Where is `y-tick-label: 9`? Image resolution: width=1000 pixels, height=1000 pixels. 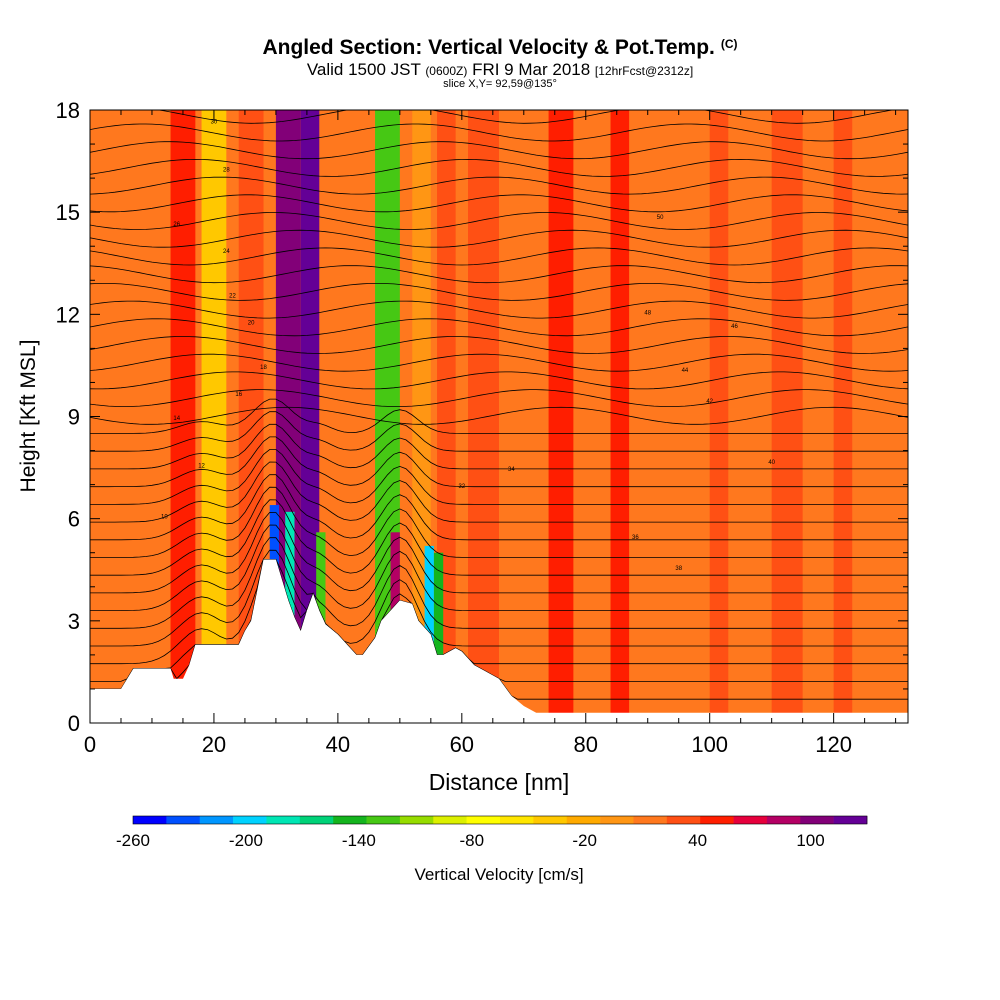 y-tick-label: 9 is located at coordinates (74, 417).